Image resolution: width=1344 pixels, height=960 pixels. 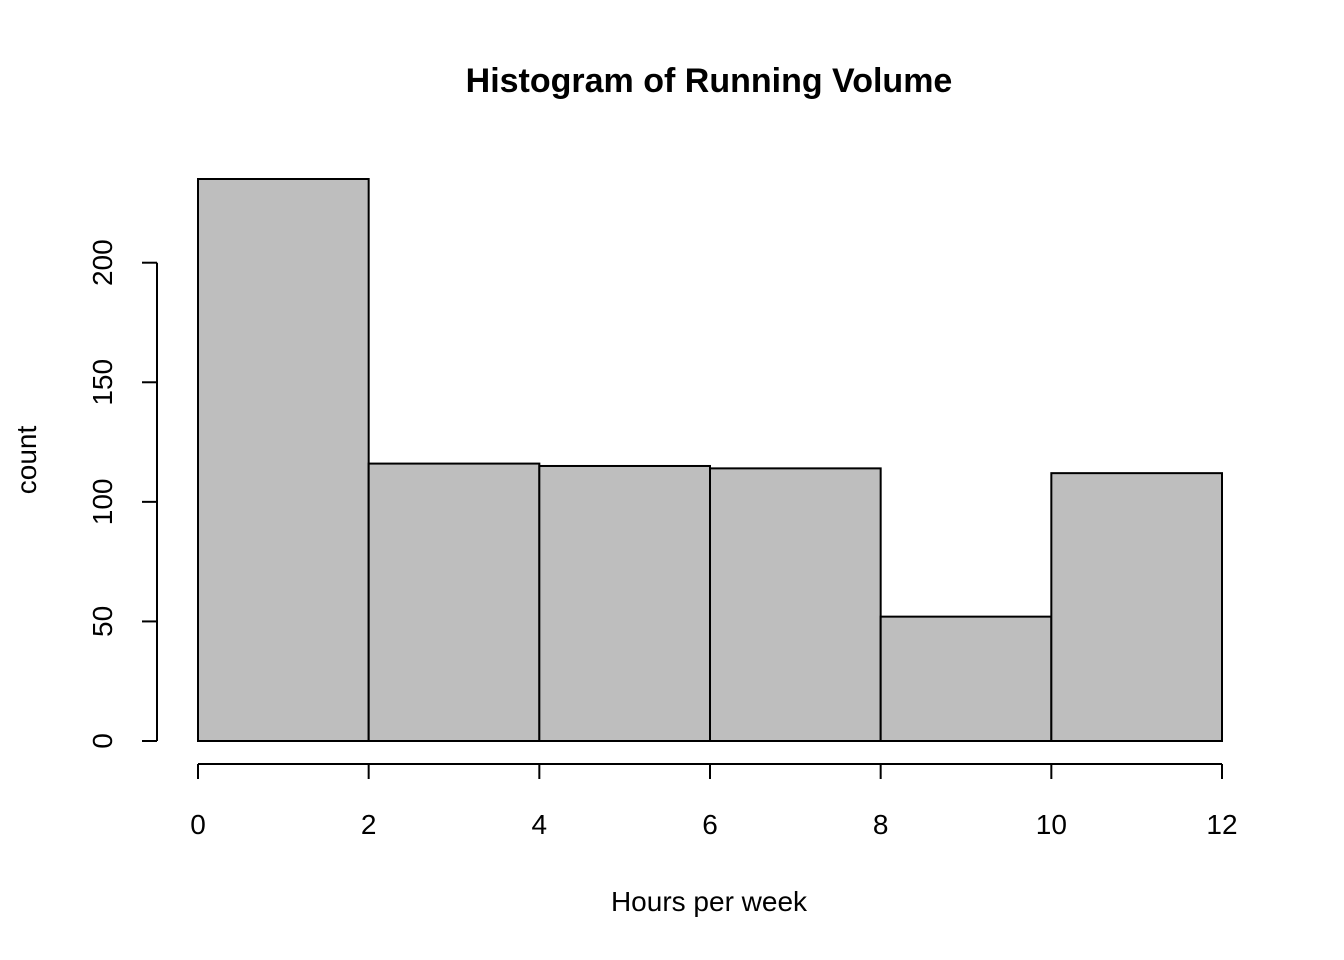 I want to click on y-tick-label-0: 0, so click(x=102, y=741).